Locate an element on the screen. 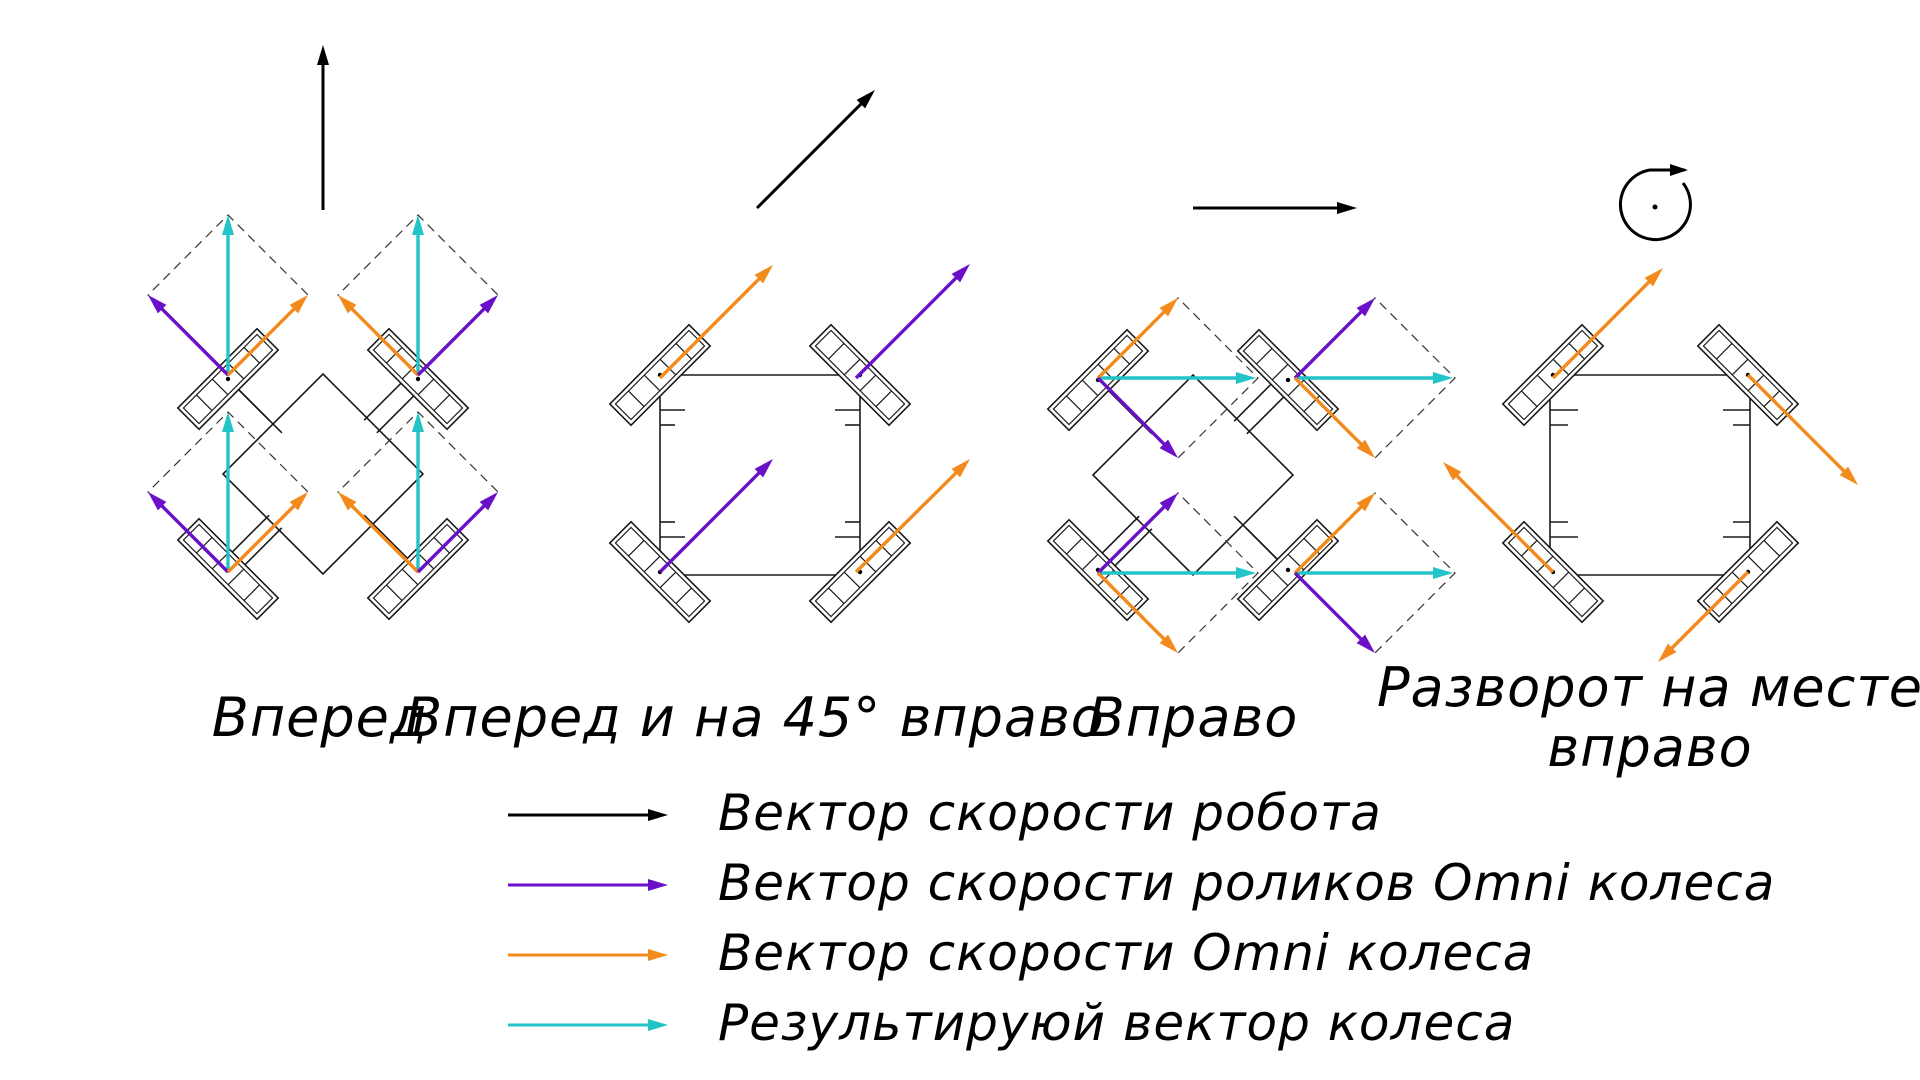  panel-rotate-right is located at coordinates (1650, 413).